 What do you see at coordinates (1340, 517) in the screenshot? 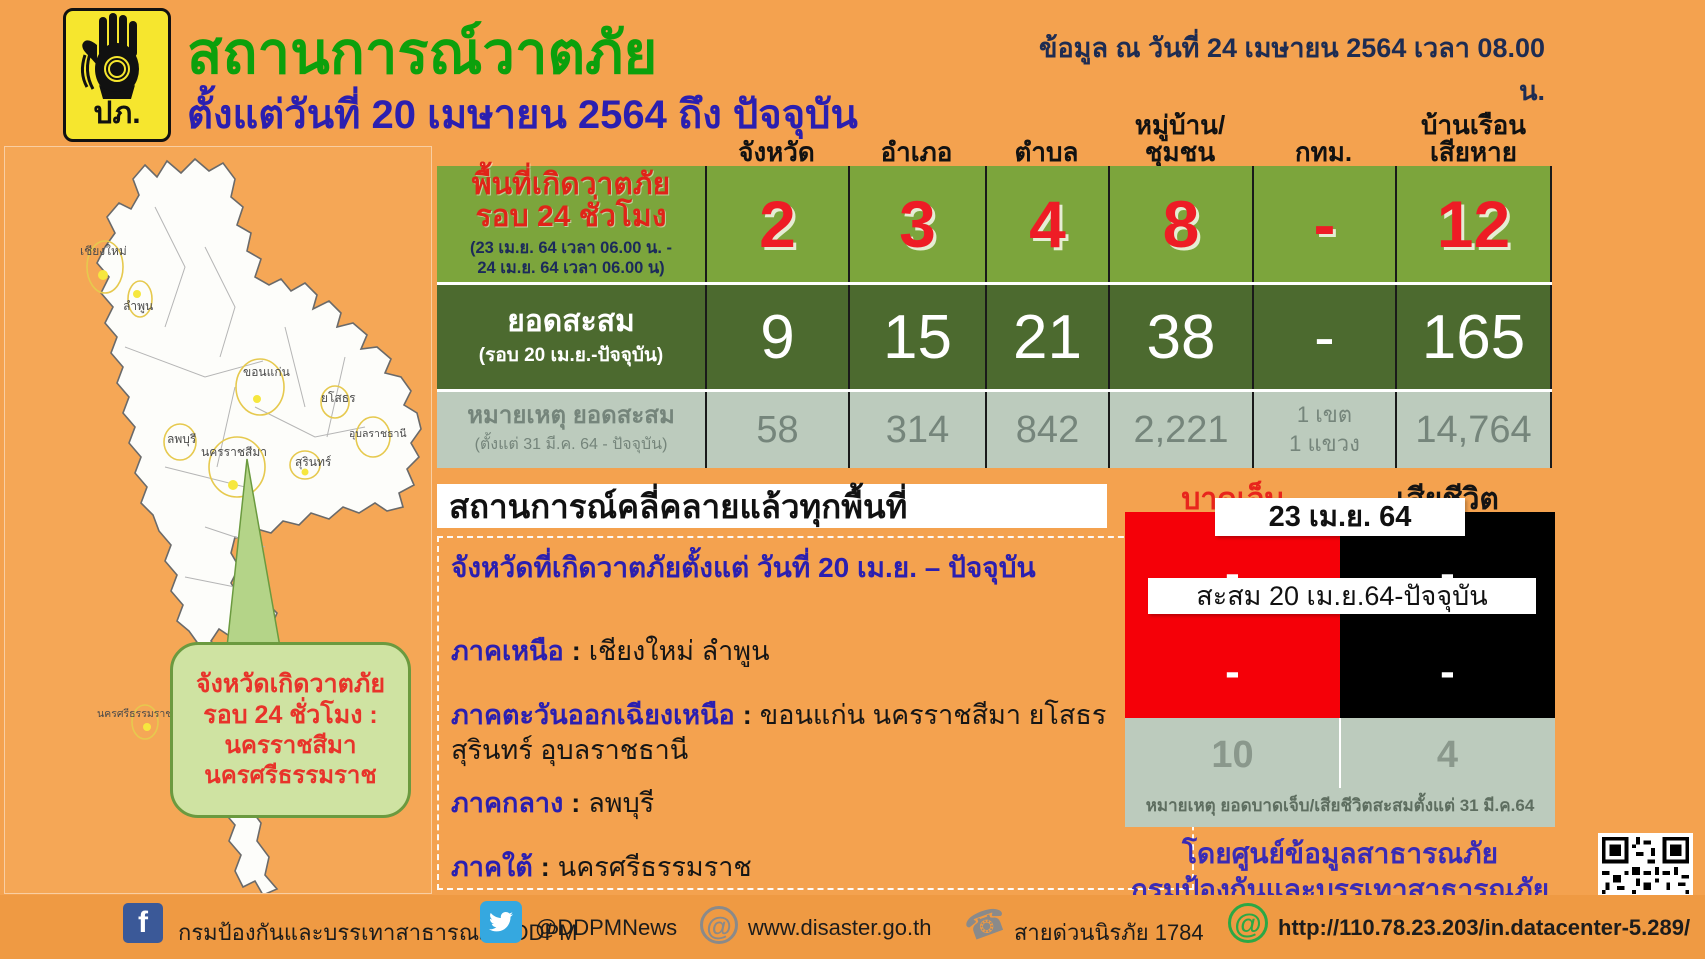
I see `daily-date-banner: 23 เม.ย. 64` at bounding box center [1340, 517].